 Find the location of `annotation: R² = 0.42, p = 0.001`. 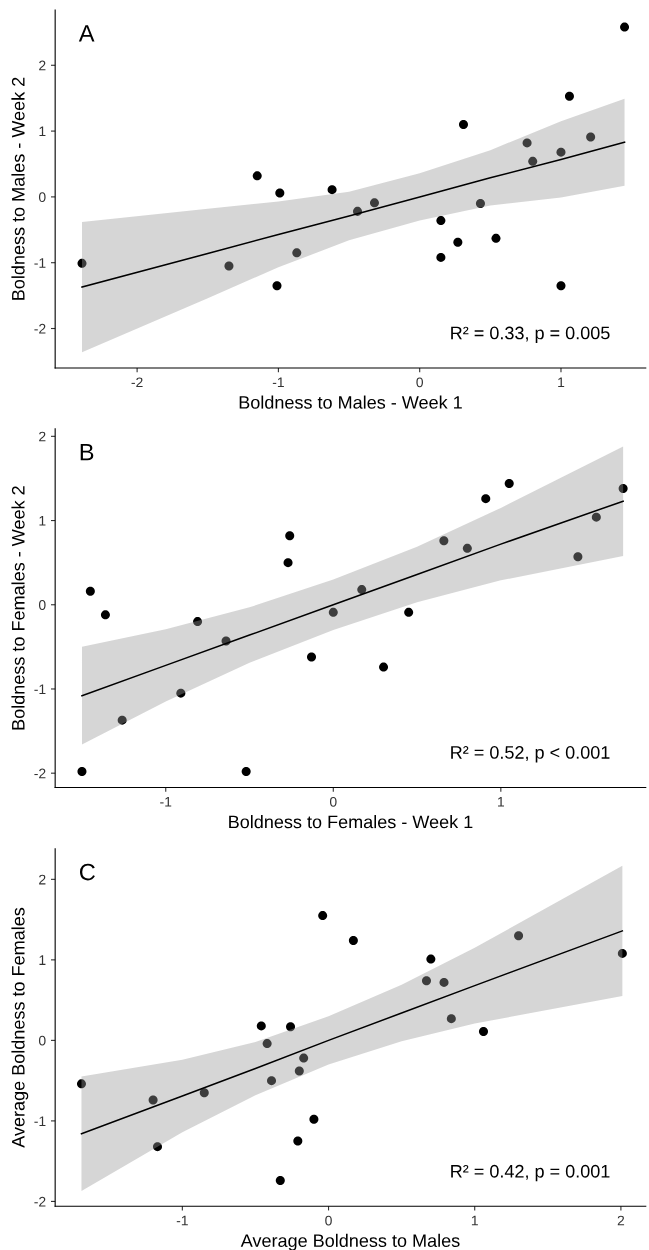

annotation: R² = 0.42, p = 0.001 is located at coordinates (530, 1173).